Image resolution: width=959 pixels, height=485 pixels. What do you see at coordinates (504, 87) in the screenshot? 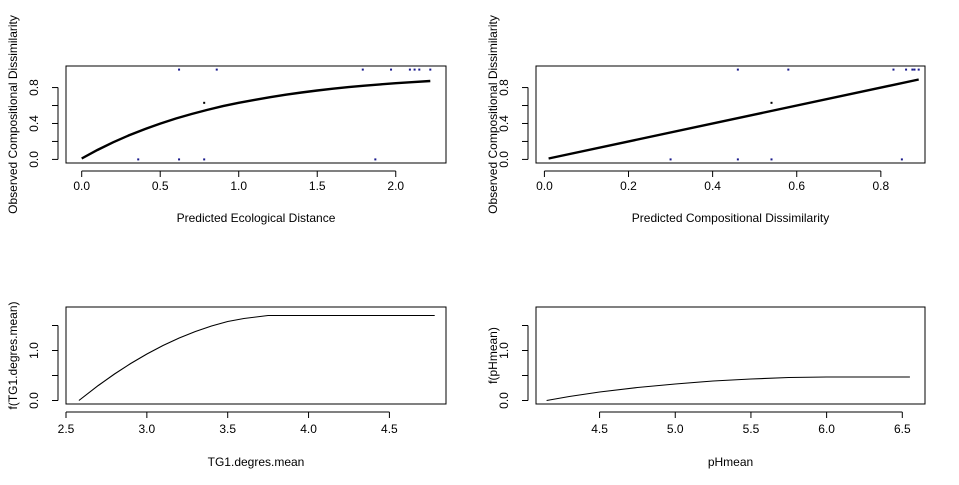
I see `y-tick-label-2: 0.8` at bounding box center [504, 87].